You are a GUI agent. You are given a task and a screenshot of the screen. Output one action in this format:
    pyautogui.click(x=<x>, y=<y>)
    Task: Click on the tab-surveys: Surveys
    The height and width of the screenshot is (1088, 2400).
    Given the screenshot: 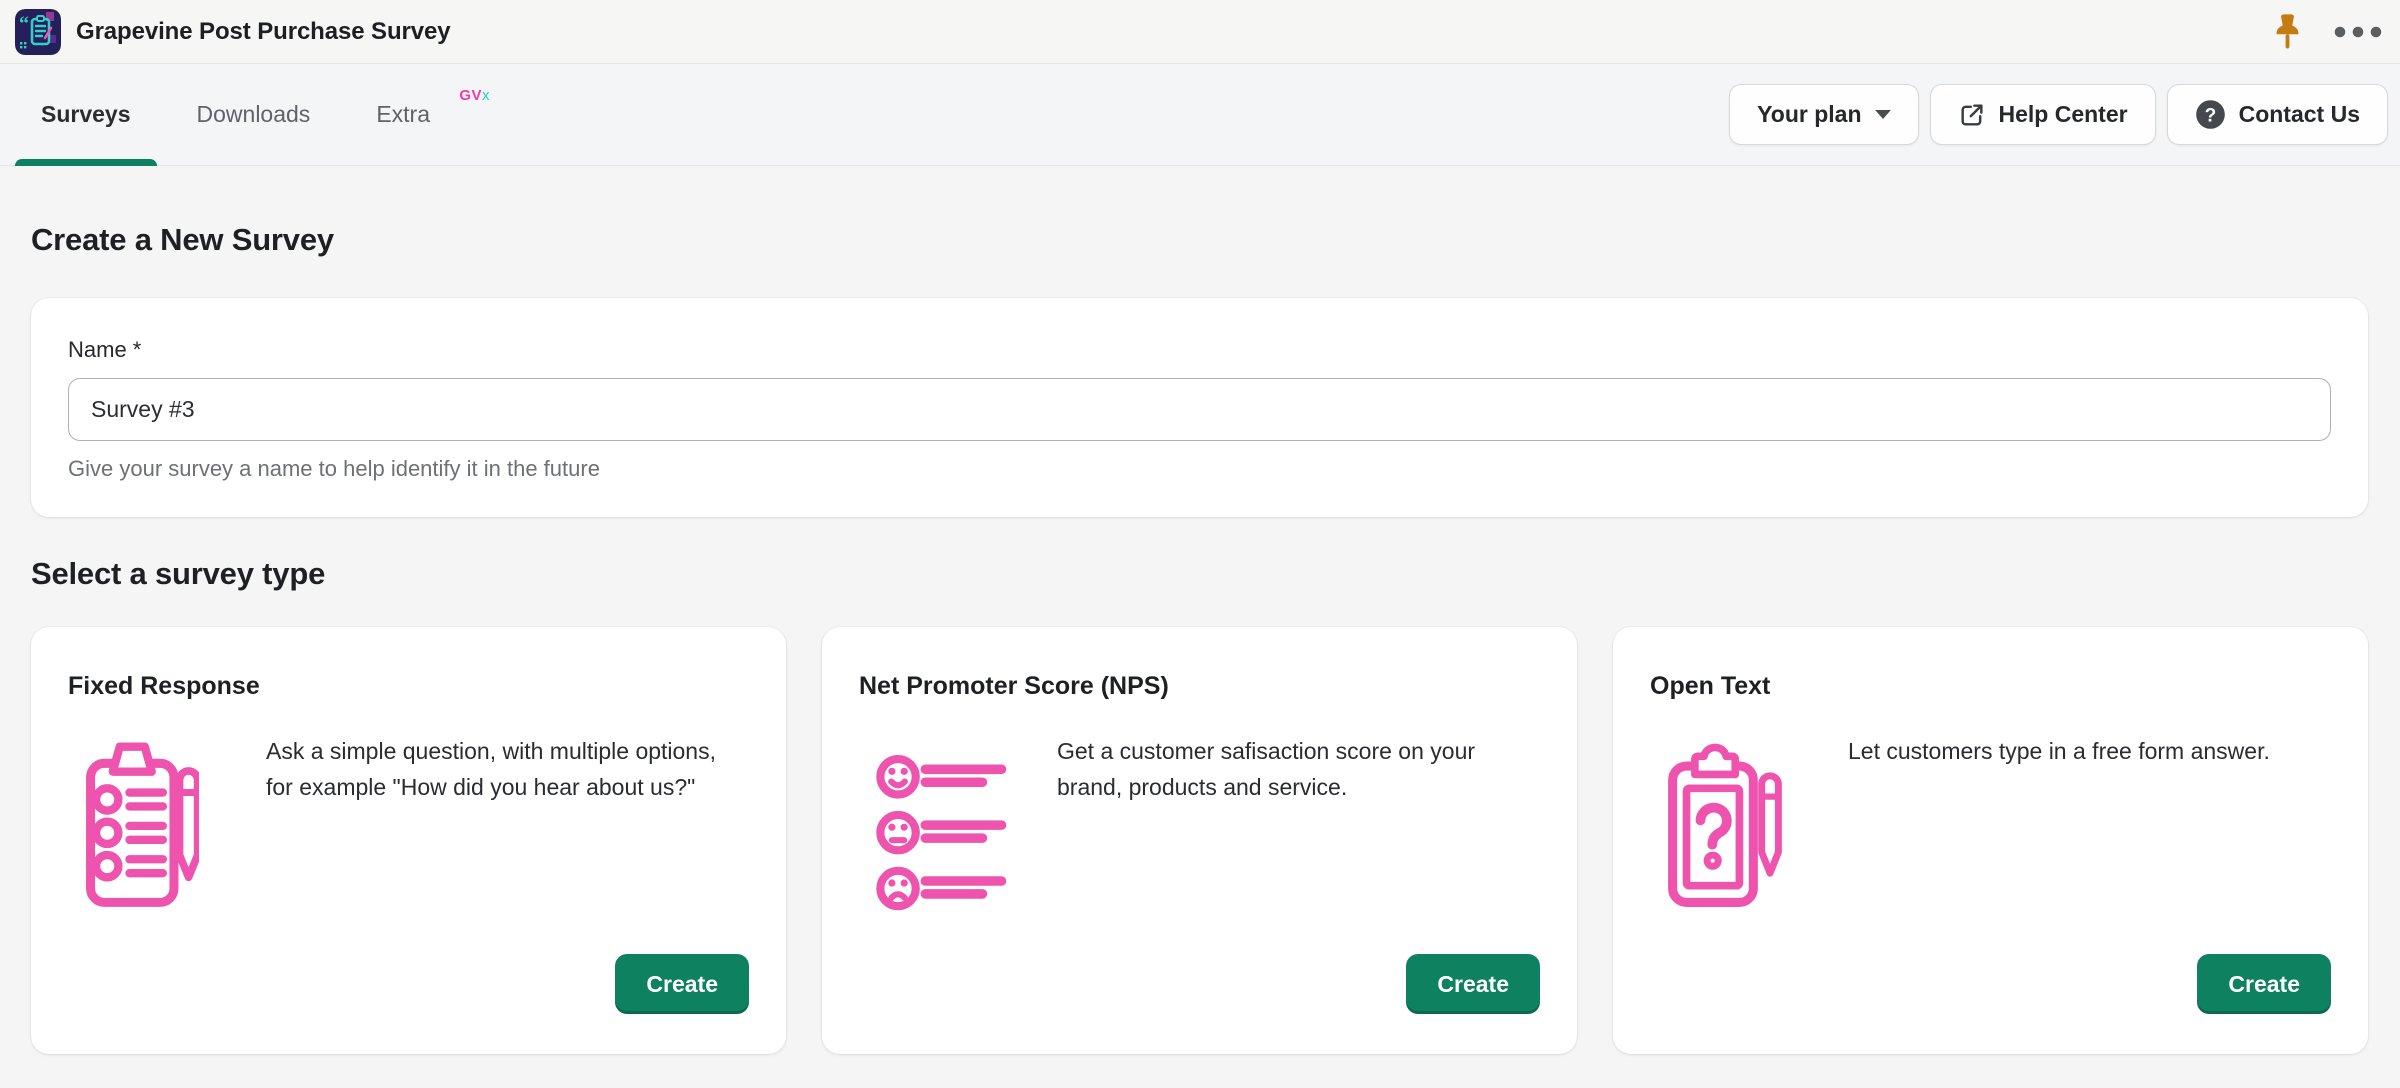 What is the action you would take?
    pyautogui.click(x=86, y=115)
    